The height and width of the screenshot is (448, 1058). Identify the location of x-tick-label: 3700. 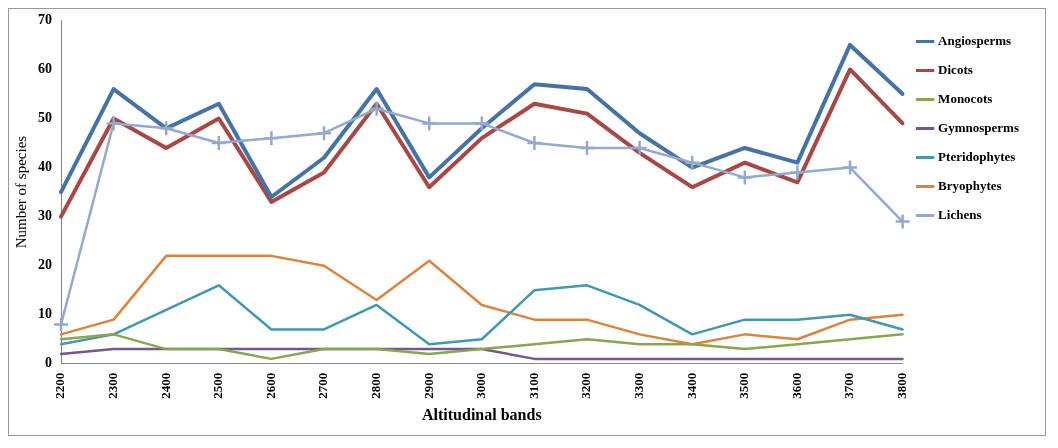
(849, 385).